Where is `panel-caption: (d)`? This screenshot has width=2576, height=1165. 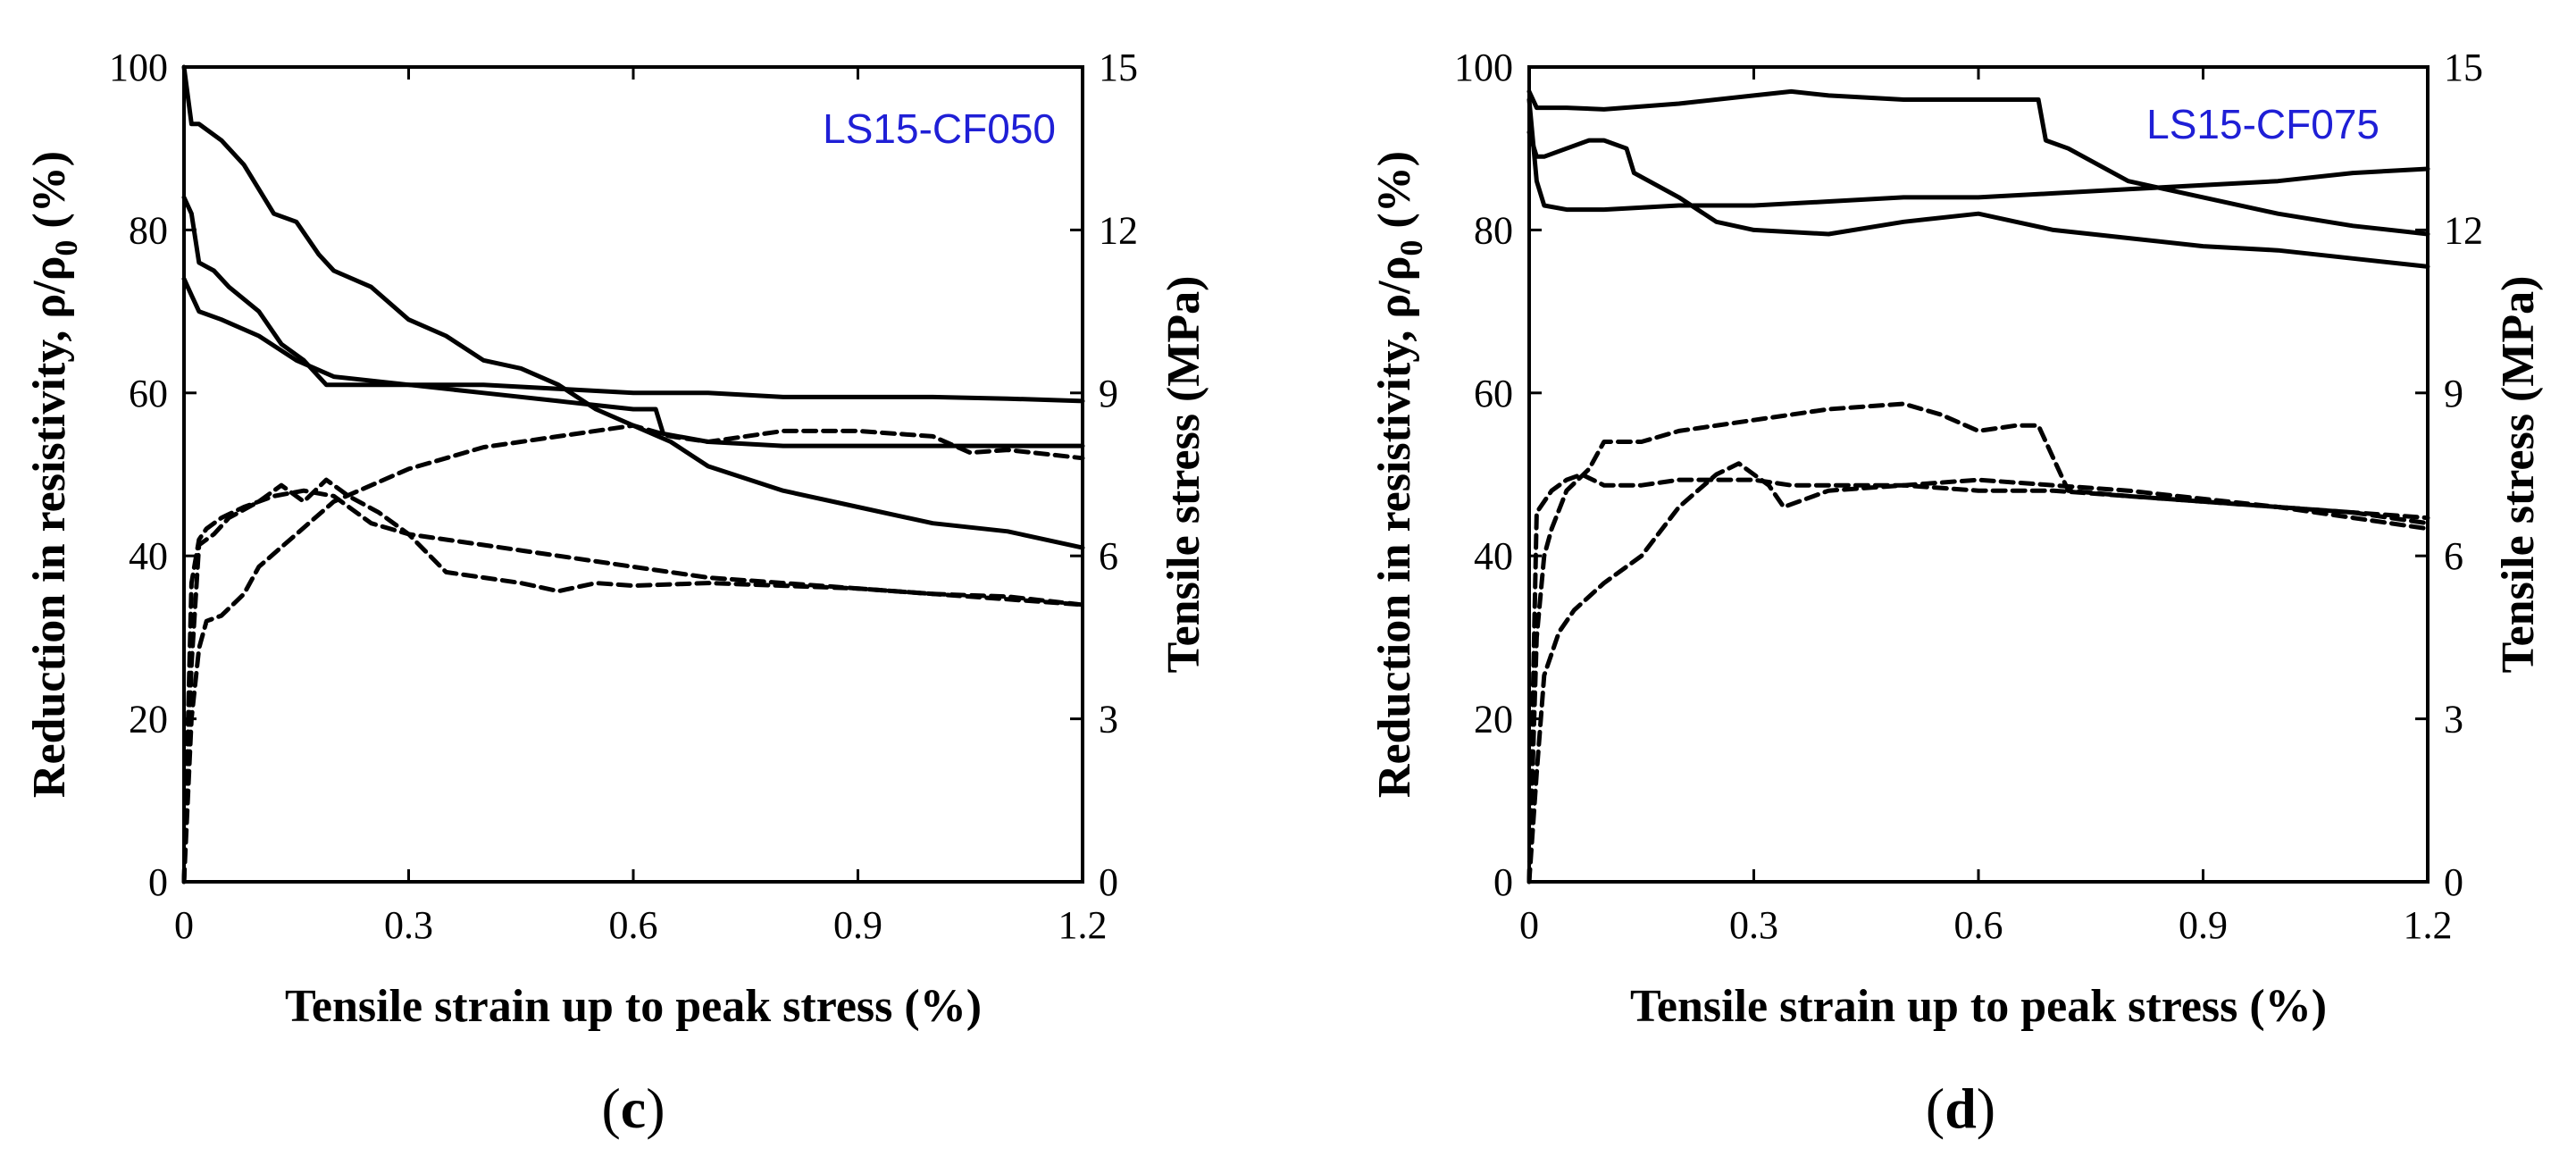 panel-caption: (d) is located at coordinates (1961, 1108).